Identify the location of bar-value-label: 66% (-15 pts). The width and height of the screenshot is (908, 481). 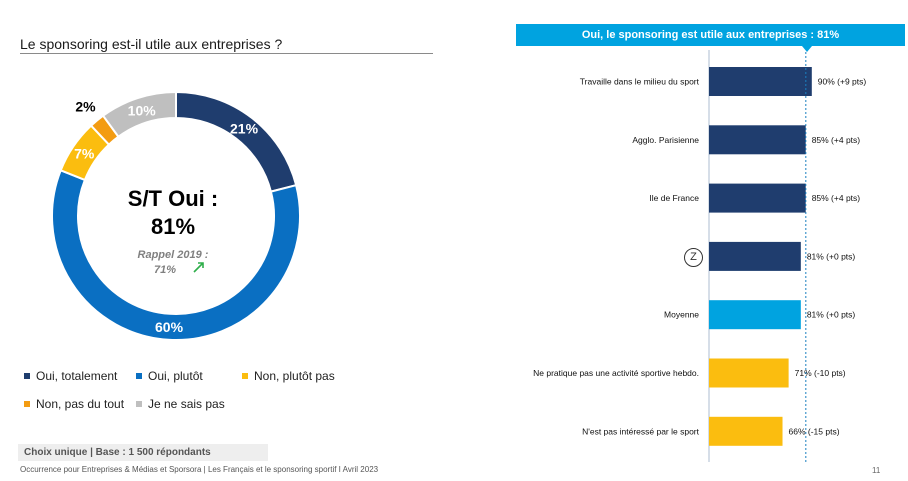
(814, 431).